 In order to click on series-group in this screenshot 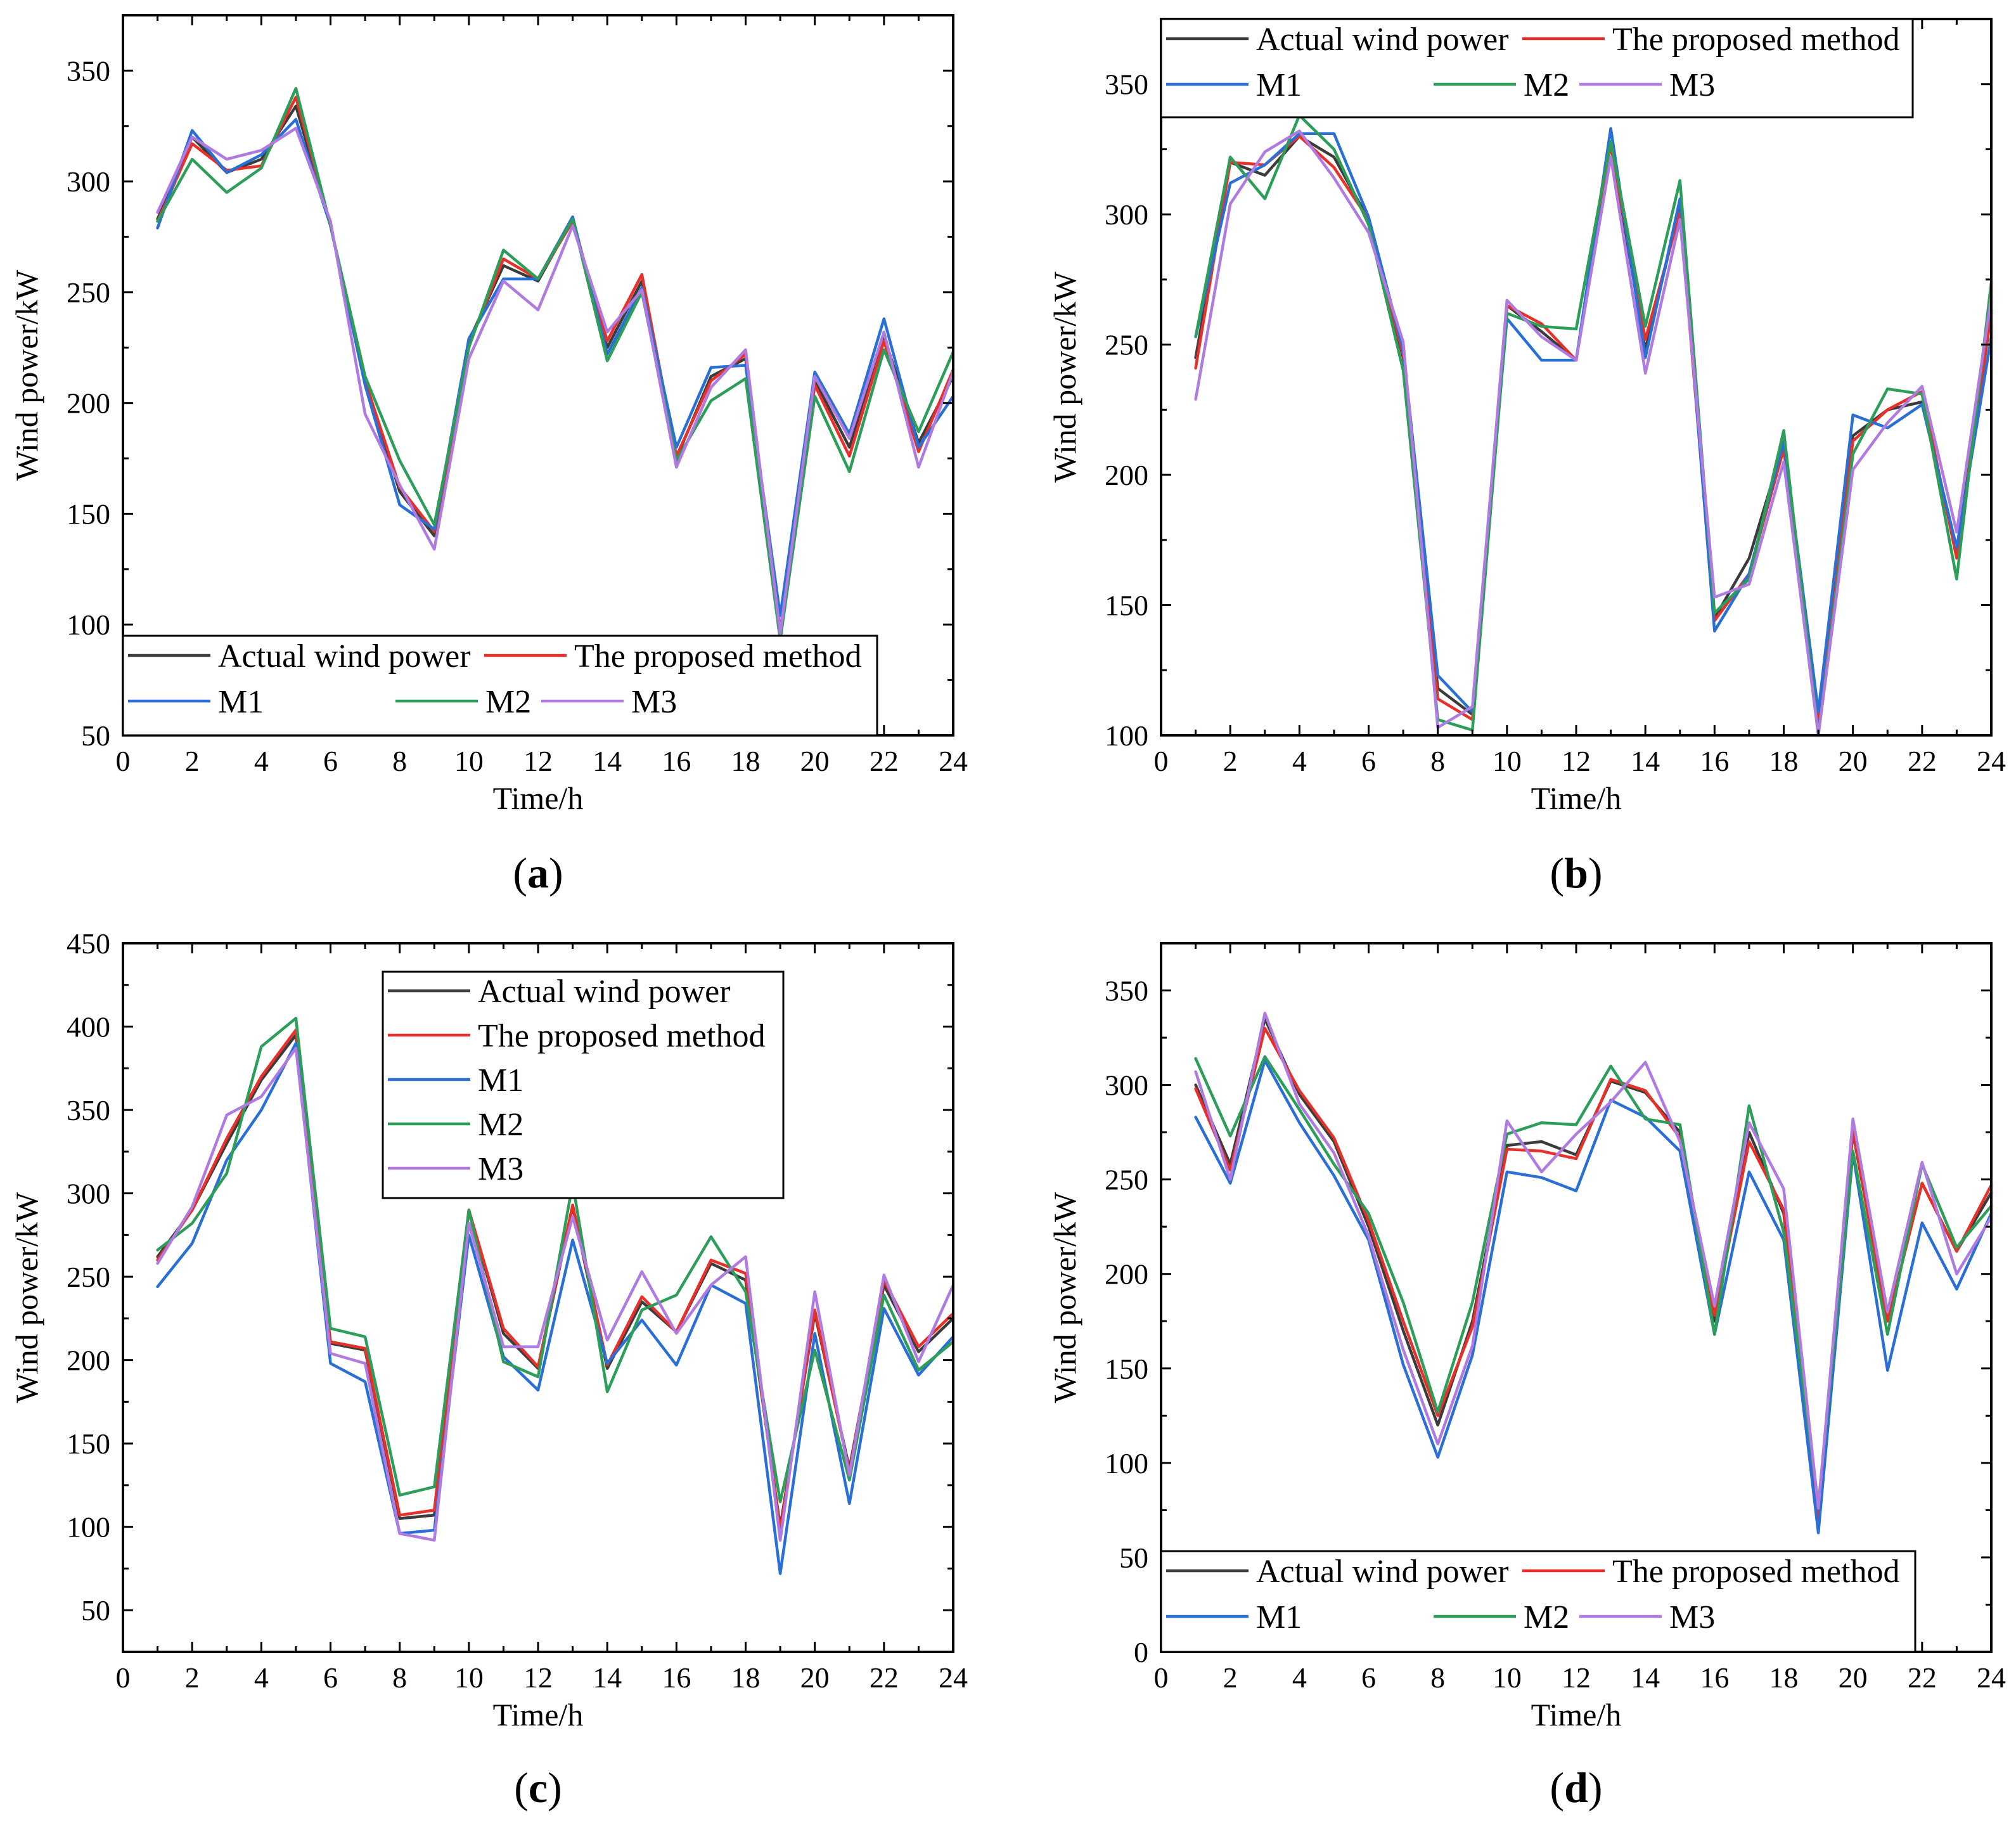, I will do `click(555, 1296)`.